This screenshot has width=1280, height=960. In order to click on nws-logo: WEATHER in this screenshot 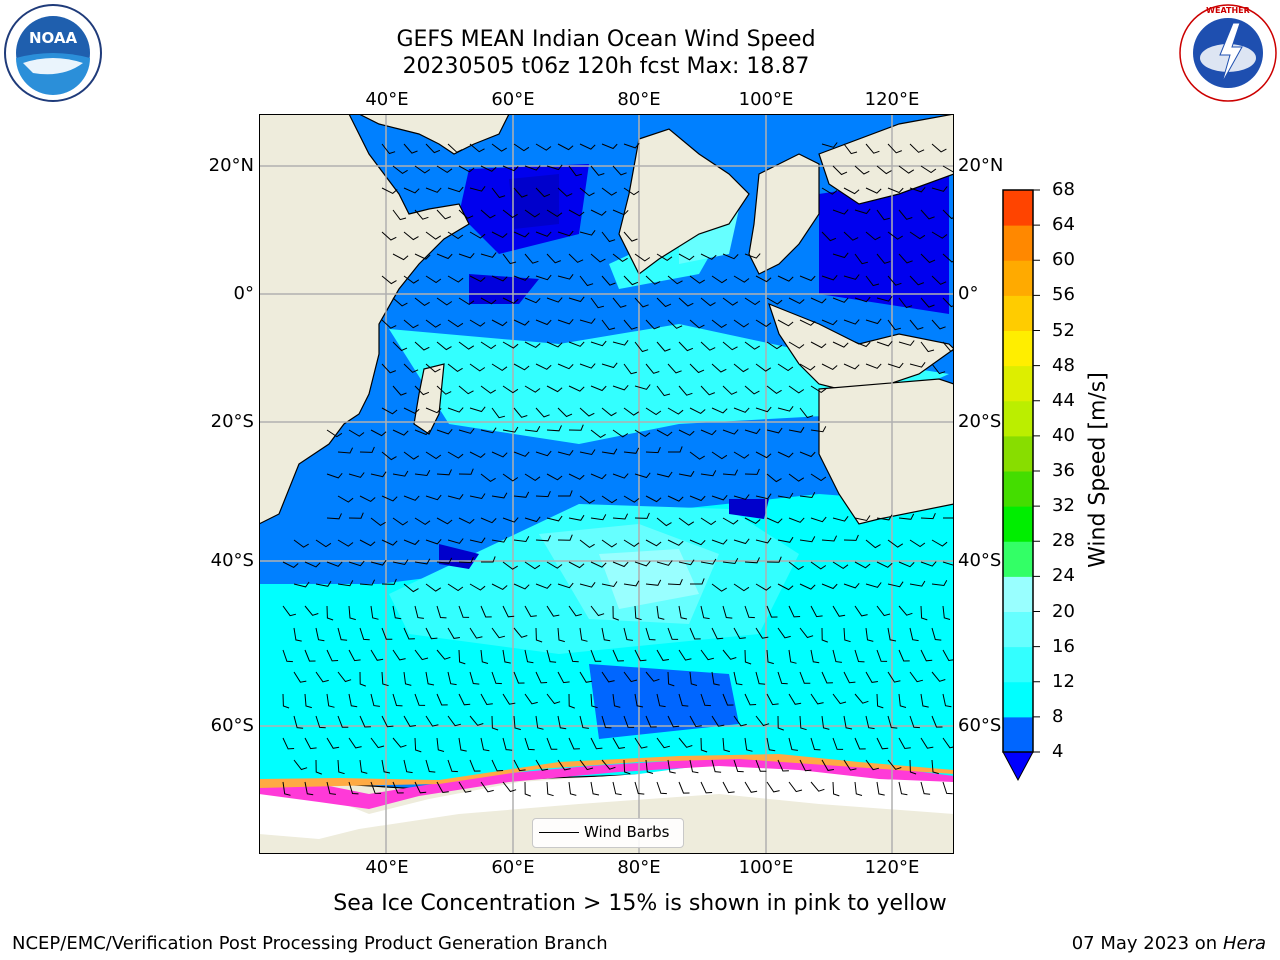, I will do `click(1228, 53)`.